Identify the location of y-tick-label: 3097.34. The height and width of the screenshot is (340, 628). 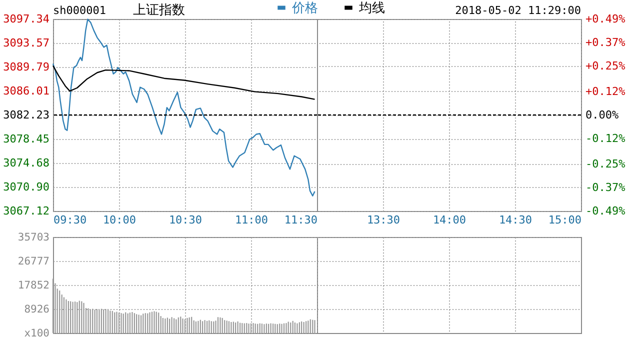
(26, 19).